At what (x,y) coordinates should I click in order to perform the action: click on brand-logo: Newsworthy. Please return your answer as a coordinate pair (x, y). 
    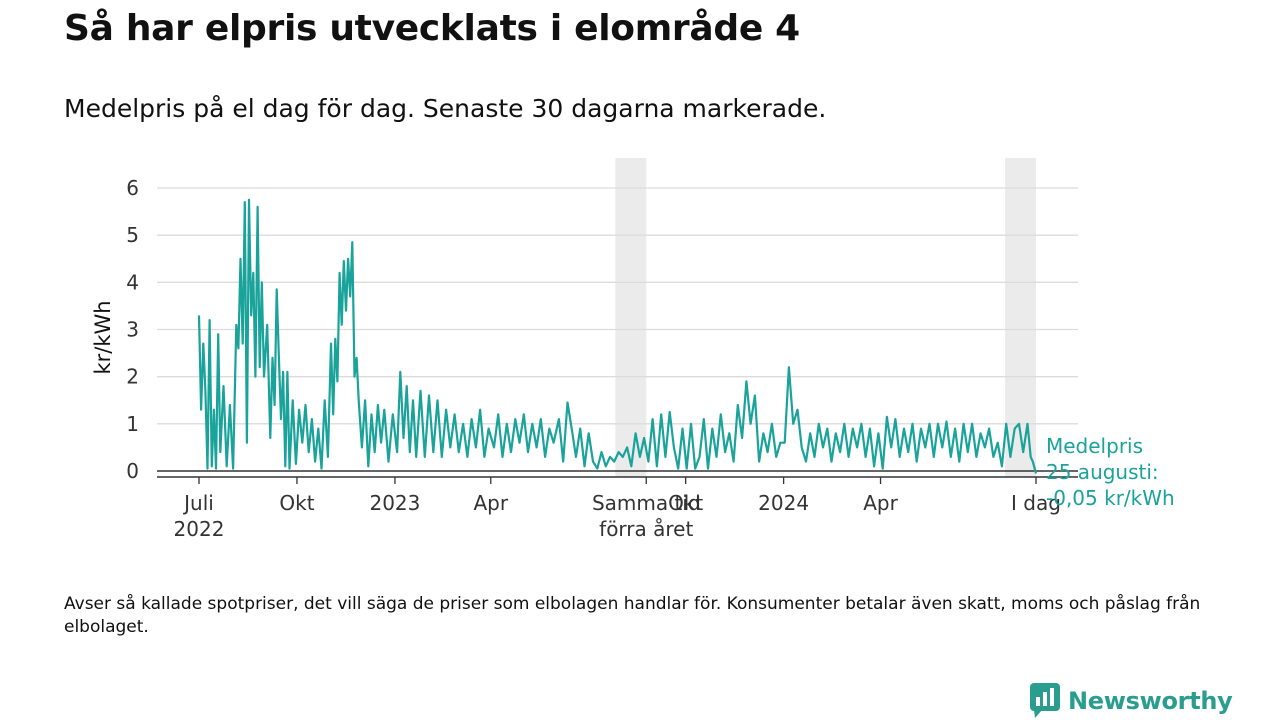
    Looking at the image, I should click on (1131, 701).